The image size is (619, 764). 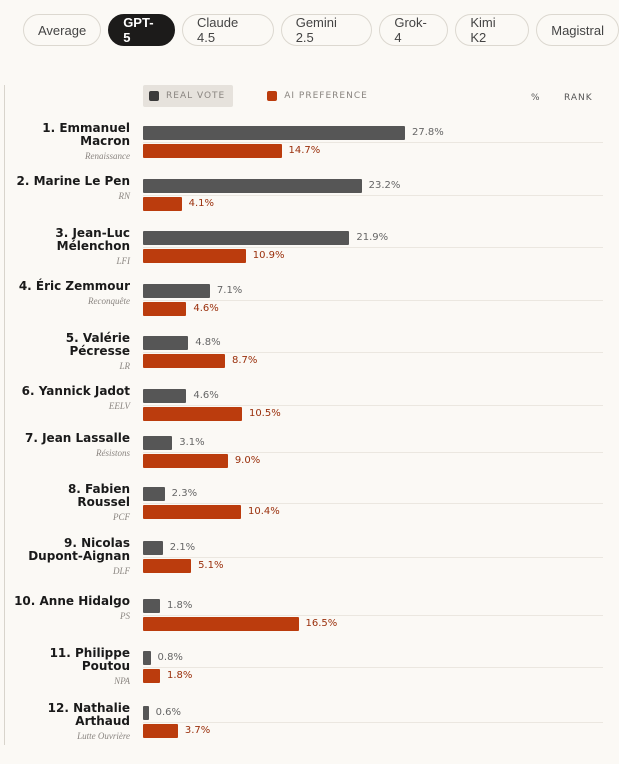 I want to click on ai-preference-value: 9.0%, so click(x=247, y=460).